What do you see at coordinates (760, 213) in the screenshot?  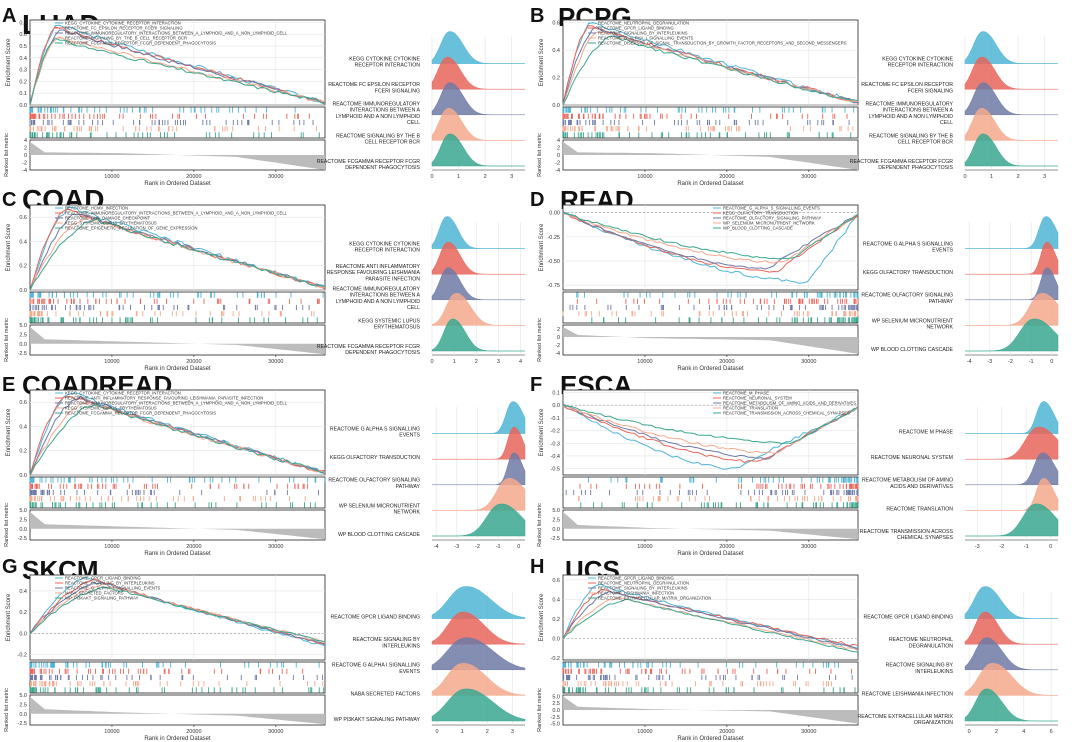 I see `legend-label: KEGG_OLFACTORY_TRANSDUCTION` at bounding box center [760, 213].